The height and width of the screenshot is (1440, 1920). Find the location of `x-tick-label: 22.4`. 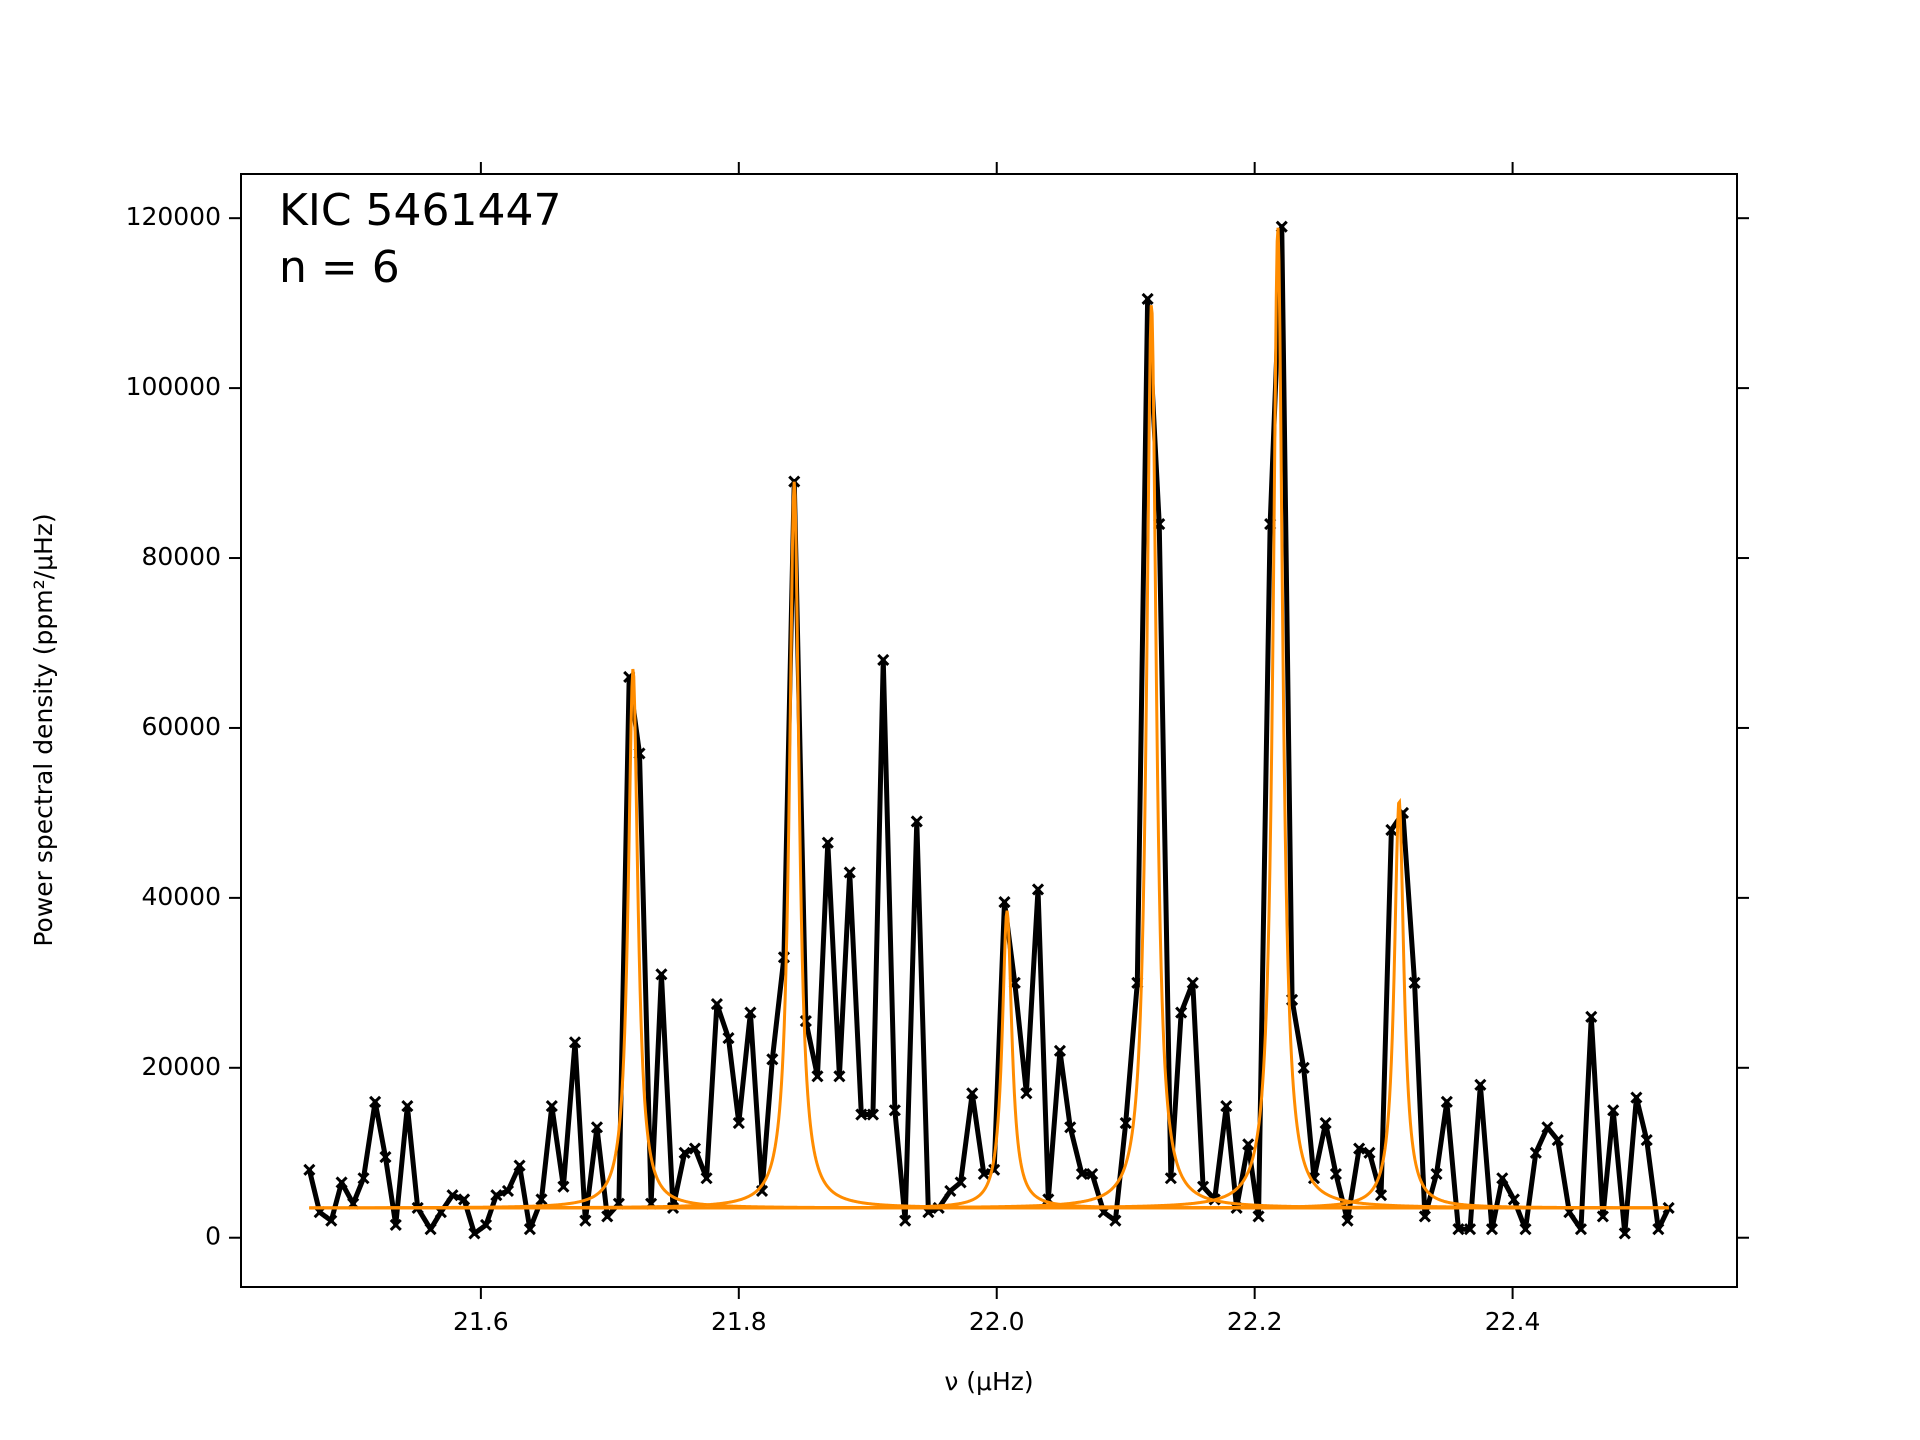

x-tick-label: 22.4 is located at coordinates (1513, 1321).